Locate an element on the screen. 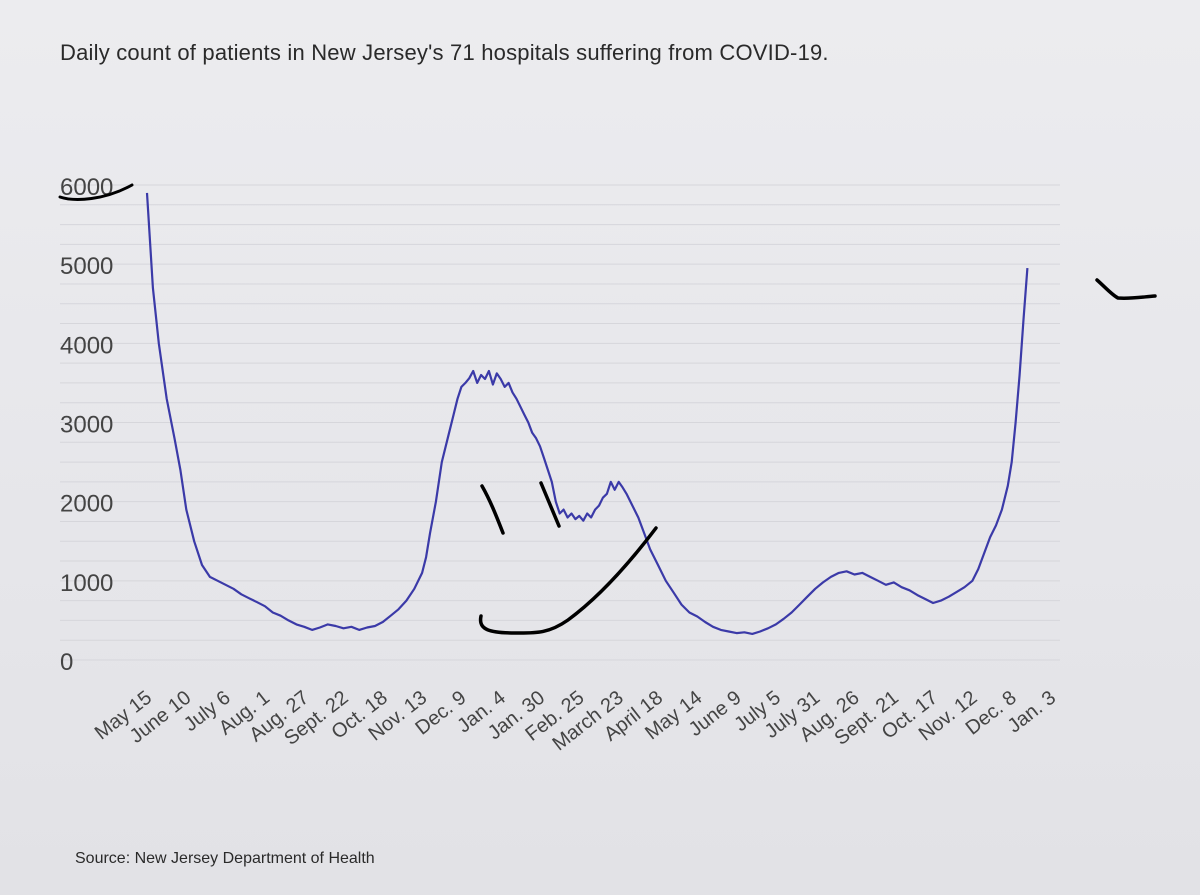 This screenshot has height=895, width=1200. y-tick-label: 5000 is located at coordinates (86, 266).